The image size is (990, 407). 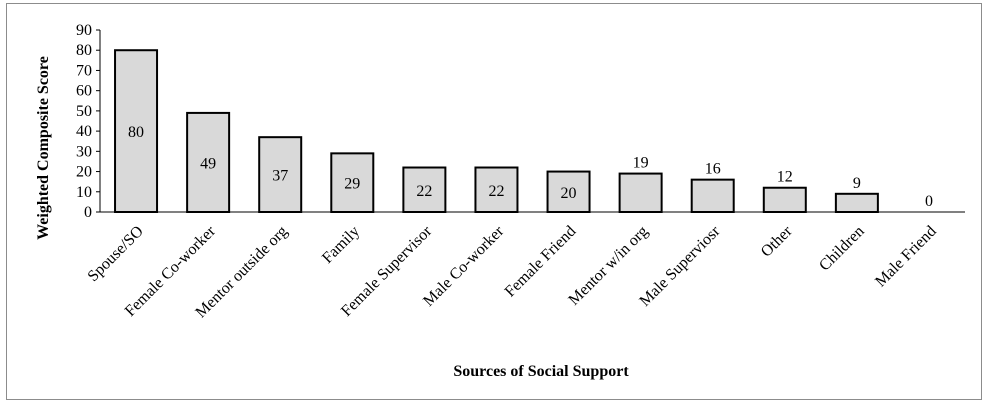 I want to click on y-tick-label: 50, so click(x=84, y=111).